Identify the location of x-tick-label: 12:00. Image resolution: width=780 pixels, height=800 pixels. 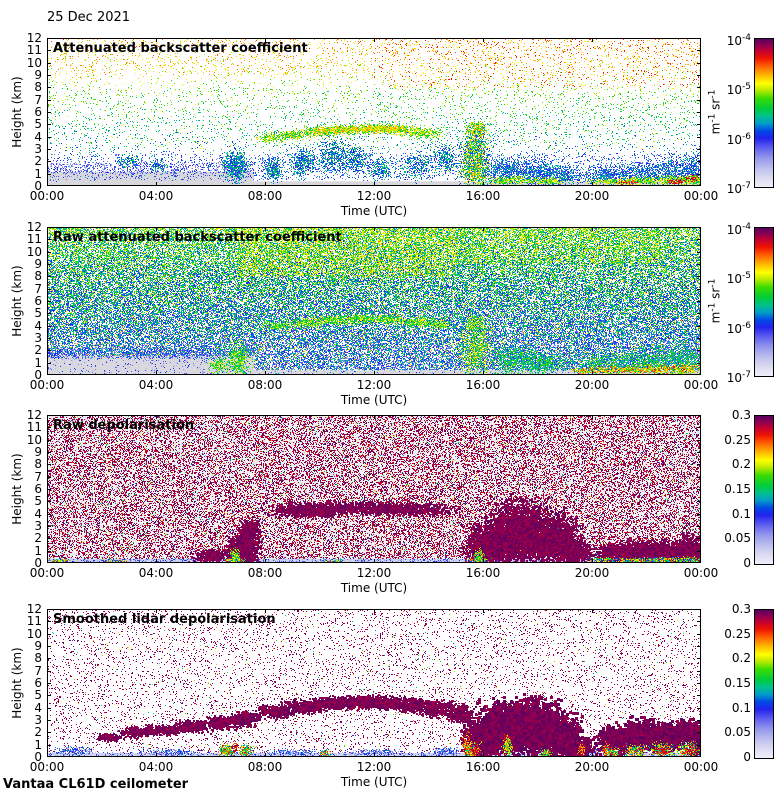
(374, 767).